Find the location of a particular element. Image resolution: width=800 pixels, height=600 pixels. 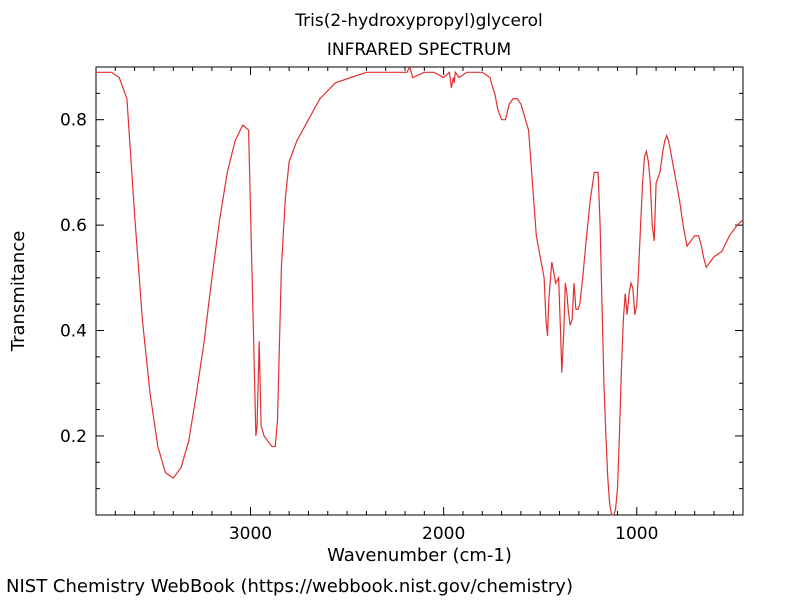

y-tick-label: 0.8 is located at coordinates (73, 121).